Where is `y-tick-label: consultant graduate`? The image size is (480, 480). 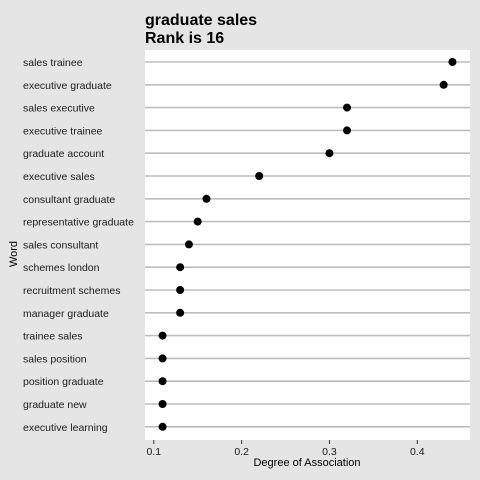
y-tick-label: consultant graduate is located at coordinates (69, 200).